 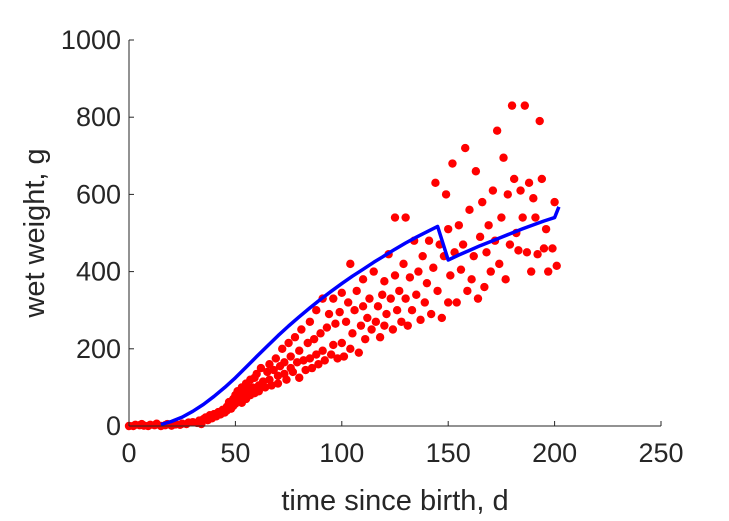 I want to click on y-tick-label: 0, so click(x=113, y=426).